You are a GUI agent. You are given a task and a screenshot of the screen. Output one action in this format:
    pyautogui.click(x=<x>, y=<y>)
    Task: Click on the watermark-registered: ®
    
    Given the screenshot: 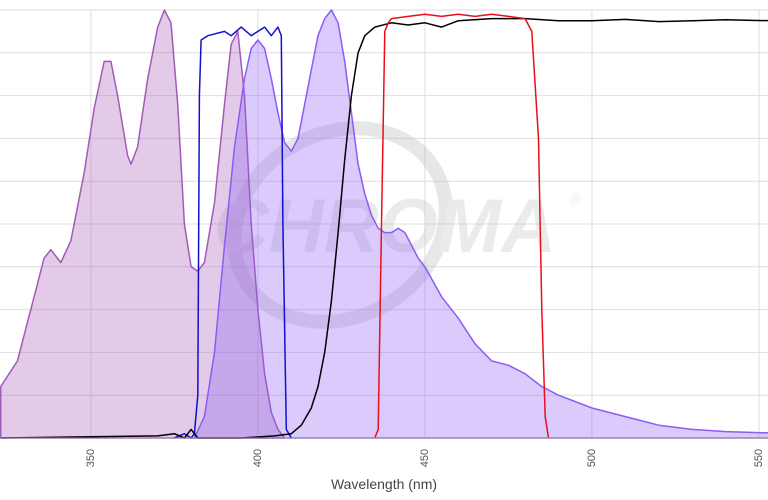 What is the action you would take?
    pyautogui.click(x=576, y=200)
    